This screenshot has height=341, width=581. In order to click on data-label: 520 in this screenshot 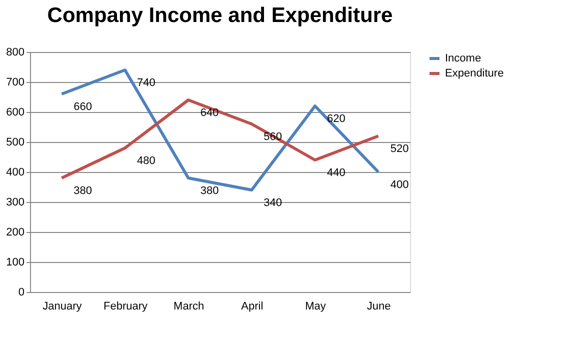, I will do `click(399, 149)`.